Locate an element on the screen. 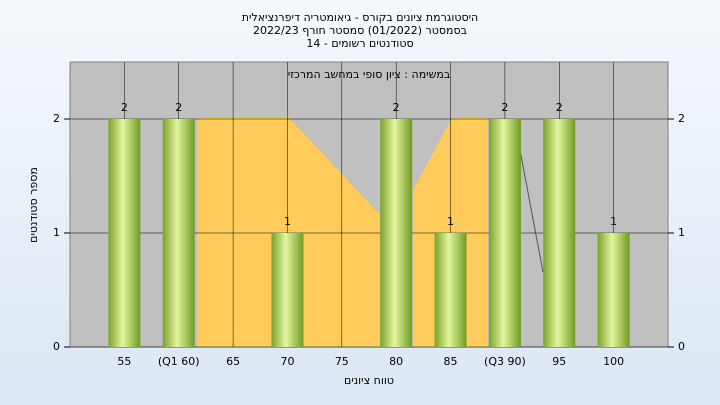  x-tick-label: 85 is located at coordinates (451, 361).